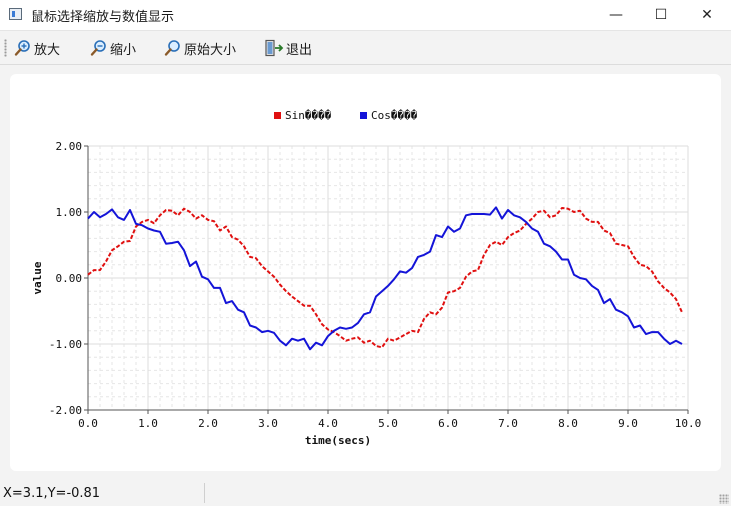 The width and height of the screenshot is (731, 506). I want to click on zoom-out-button: 缩小, so click(113, 48).